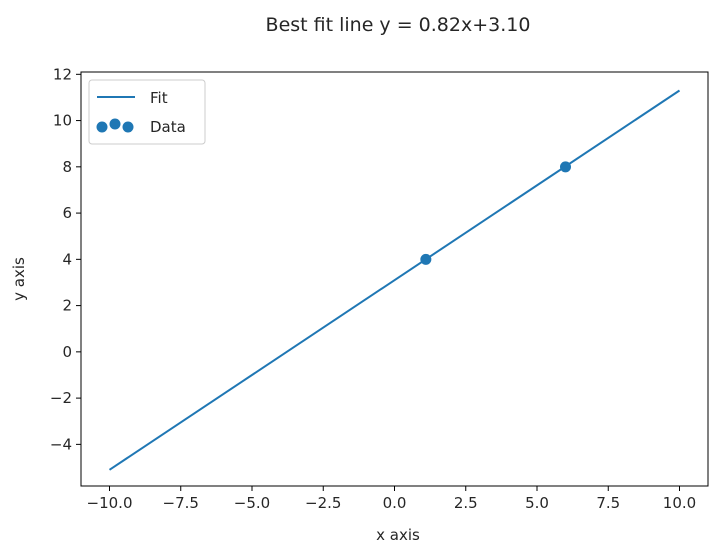  I want to click on legend: Fit Data, so click(147, 112).